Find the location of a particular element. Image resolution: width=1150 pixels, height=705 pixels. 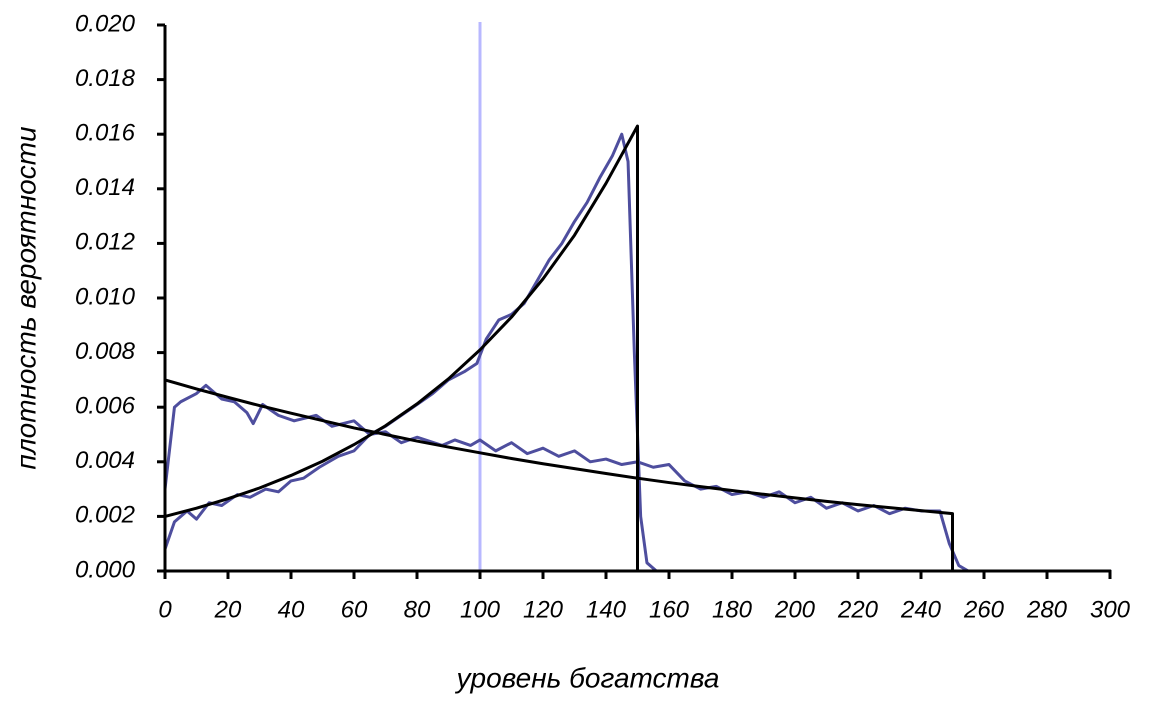

x-tick-label: 300 is located at coordinates (1110, 609).